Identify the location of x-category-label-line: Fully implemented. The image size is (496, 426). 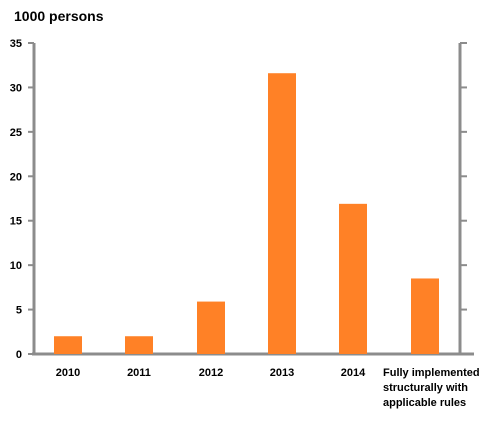
(431, 373).